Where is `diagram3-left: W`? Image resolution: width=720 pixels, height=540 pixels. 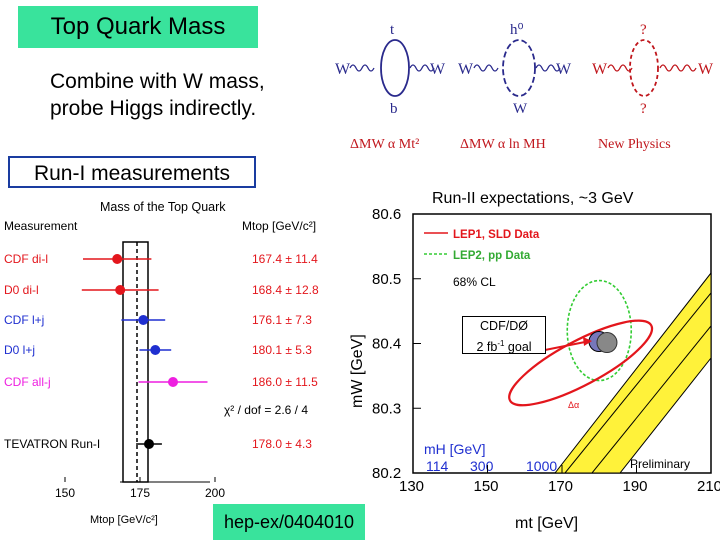 diagram3-left: W is located at coordinates (600, 69).